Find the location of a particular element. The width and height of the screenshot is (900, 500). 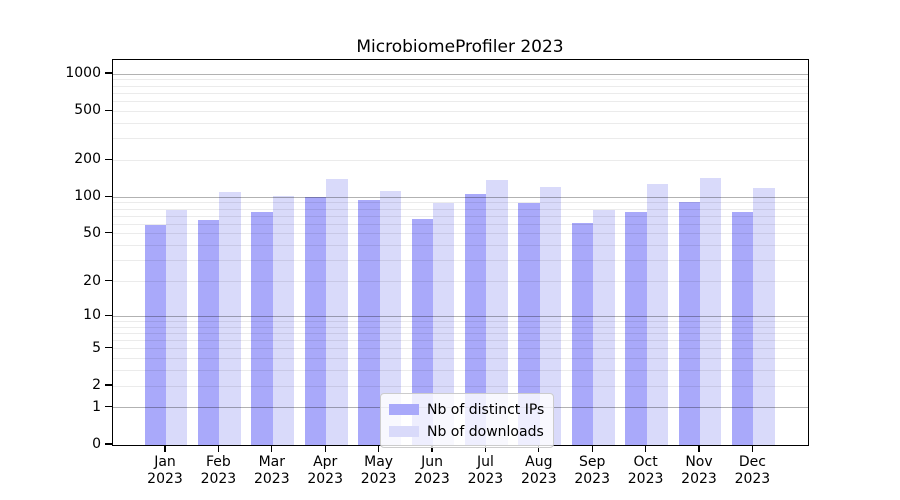

bar-distinct-ips-aug is located at coordinates (529, 323).